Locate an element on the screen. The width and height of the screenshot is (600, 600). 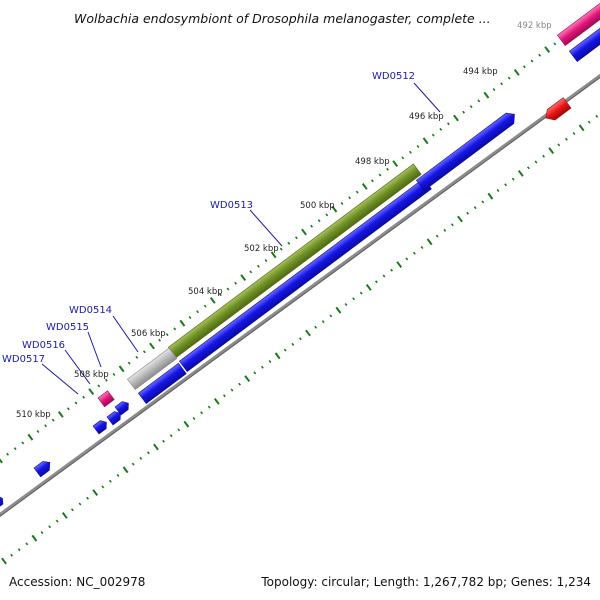
tick-label-506: 506 kbp is located at coordinates (148, 334).